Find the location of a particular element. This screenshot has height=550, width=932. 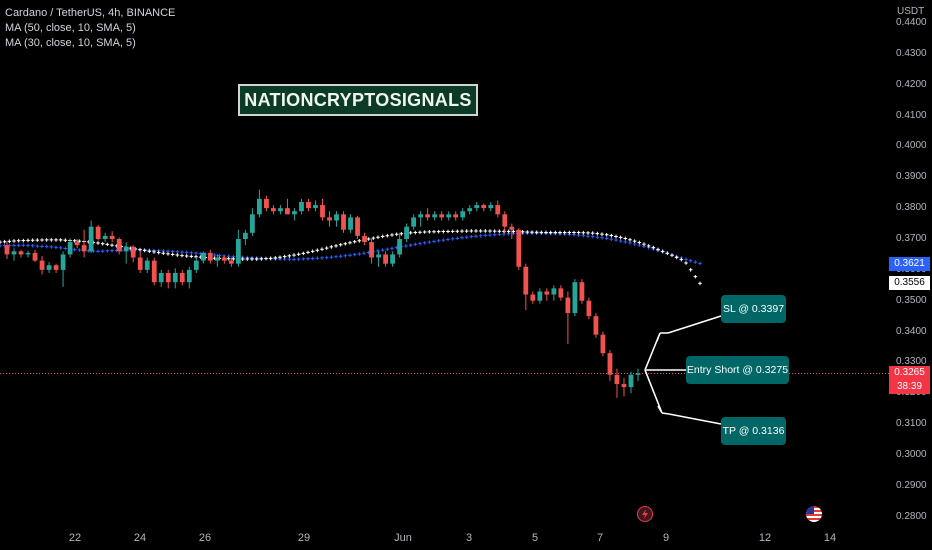

tp-callout: TP @ 0.3136 is located at coordinates (753, 431).